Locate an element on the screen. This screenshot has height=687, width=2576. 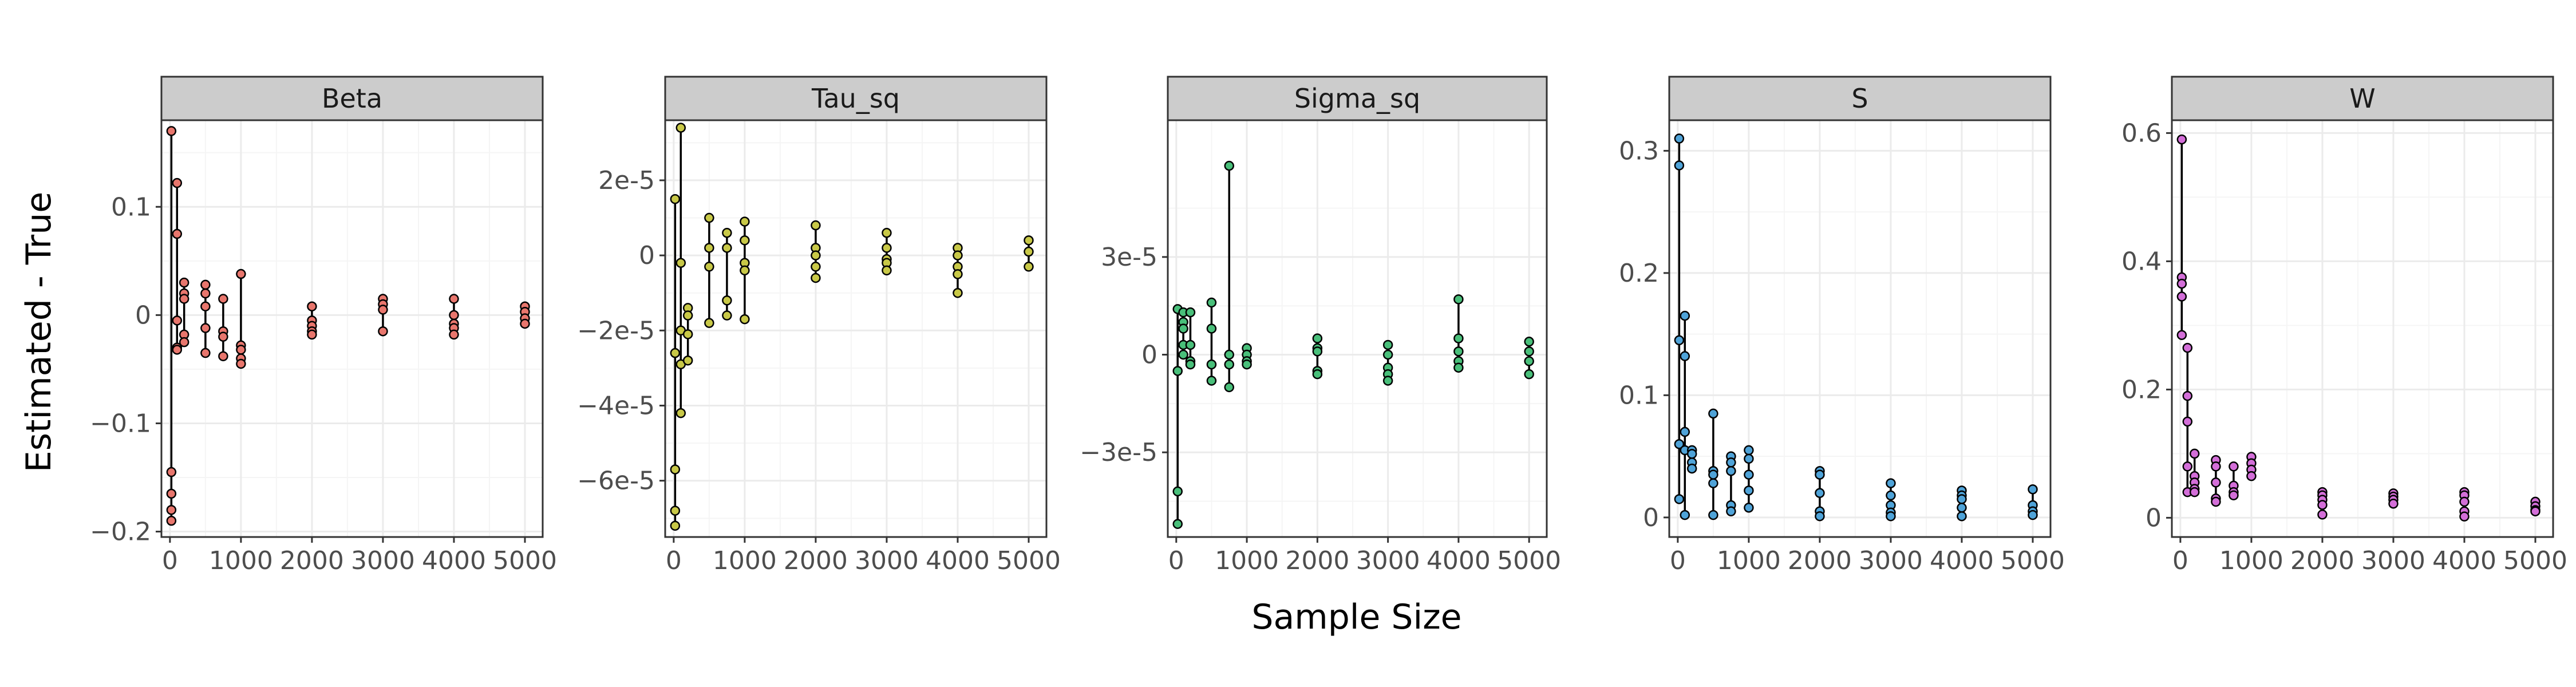
y-tick-label: −2e-5 is located at coordinates (616, 331).